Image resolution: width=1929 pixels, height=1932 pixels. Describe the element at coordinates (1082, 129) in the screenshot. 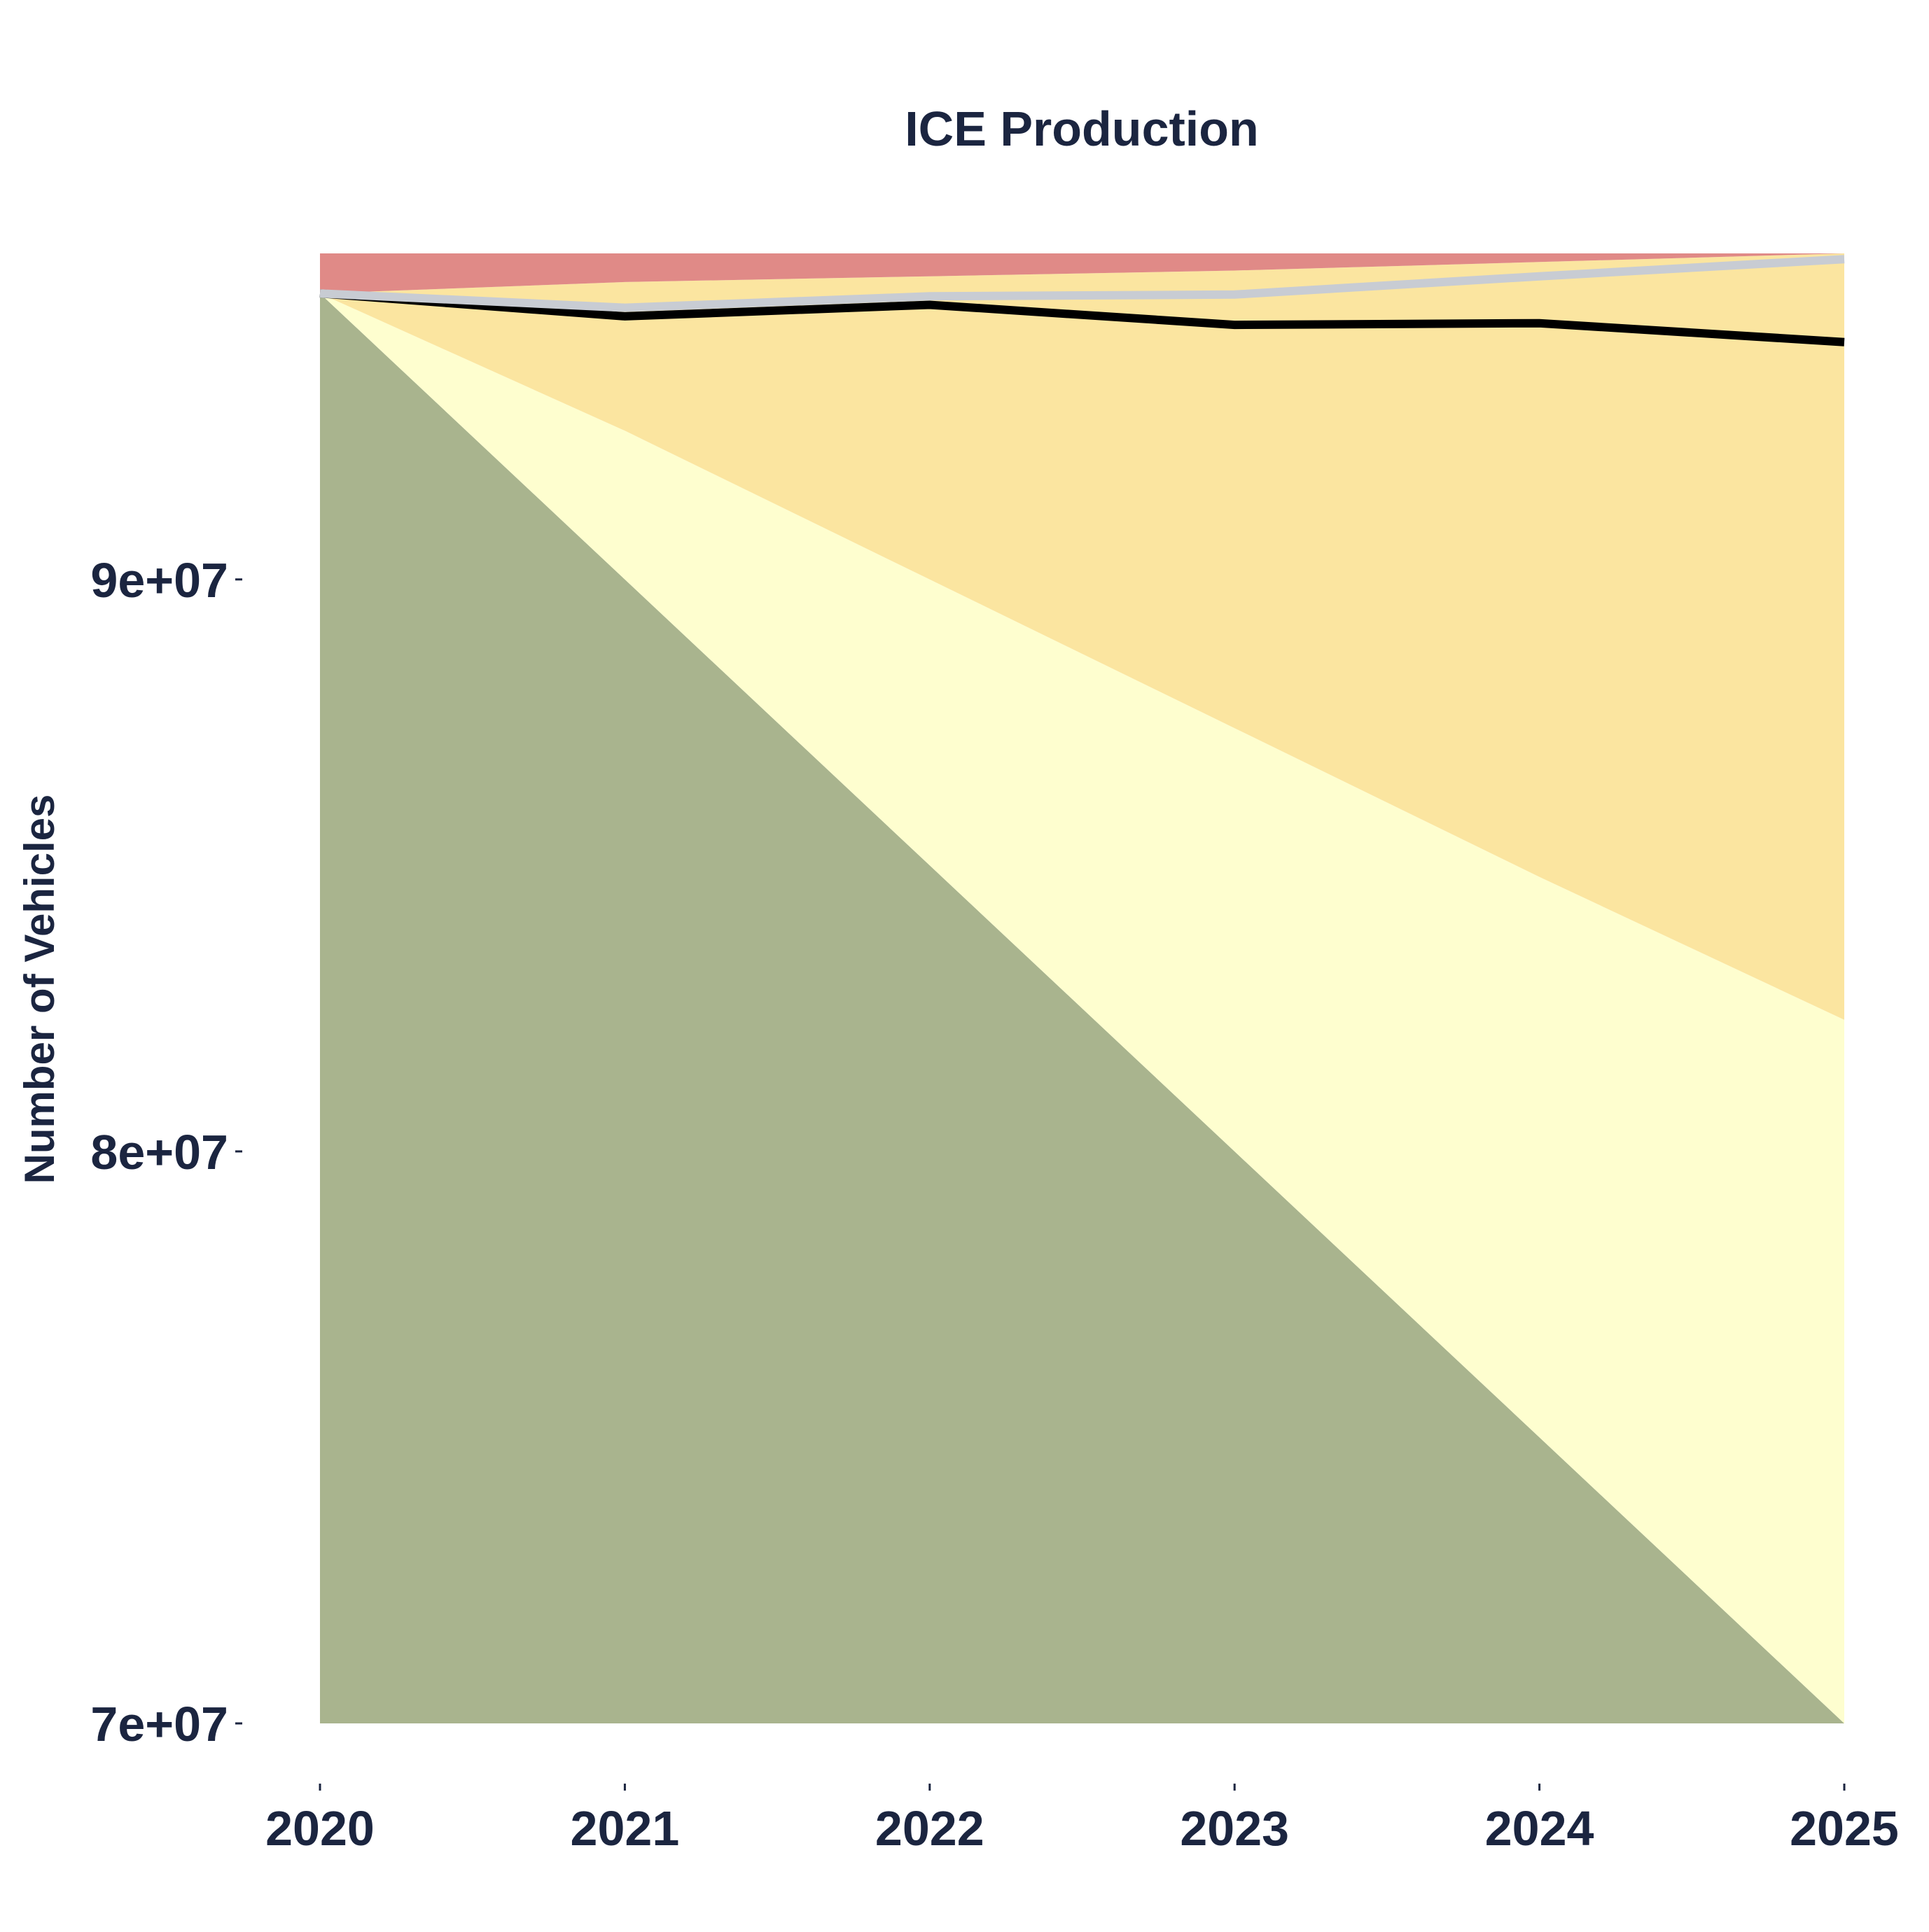

I see `chart-title: ICE Production` at that location.